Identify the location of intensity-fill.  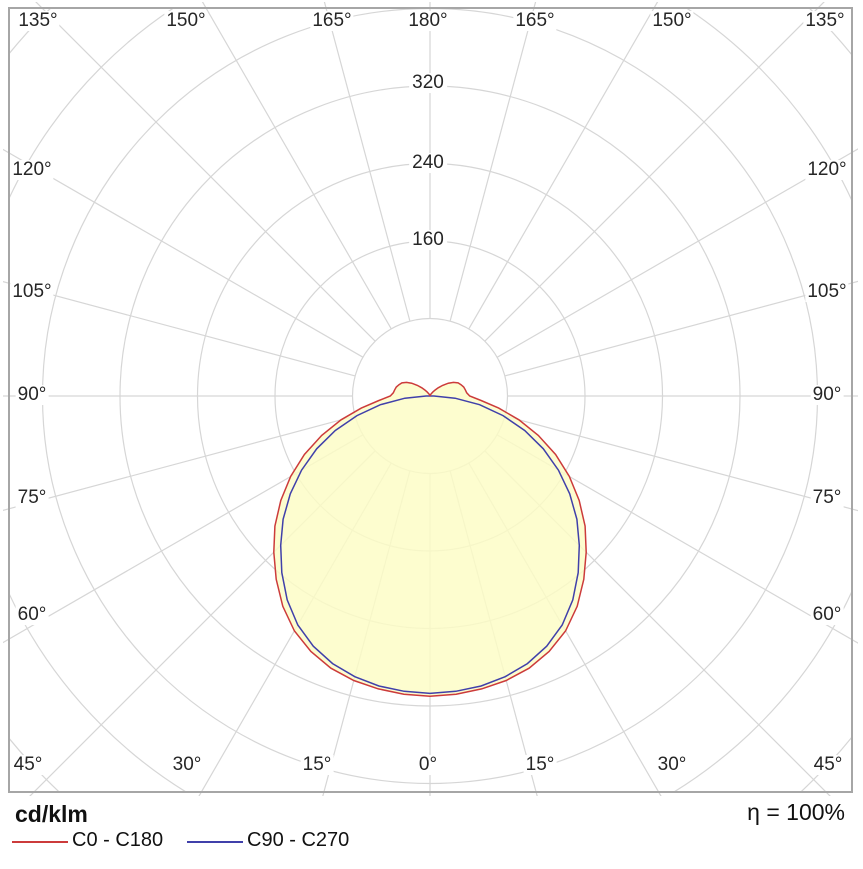
(430, 539).